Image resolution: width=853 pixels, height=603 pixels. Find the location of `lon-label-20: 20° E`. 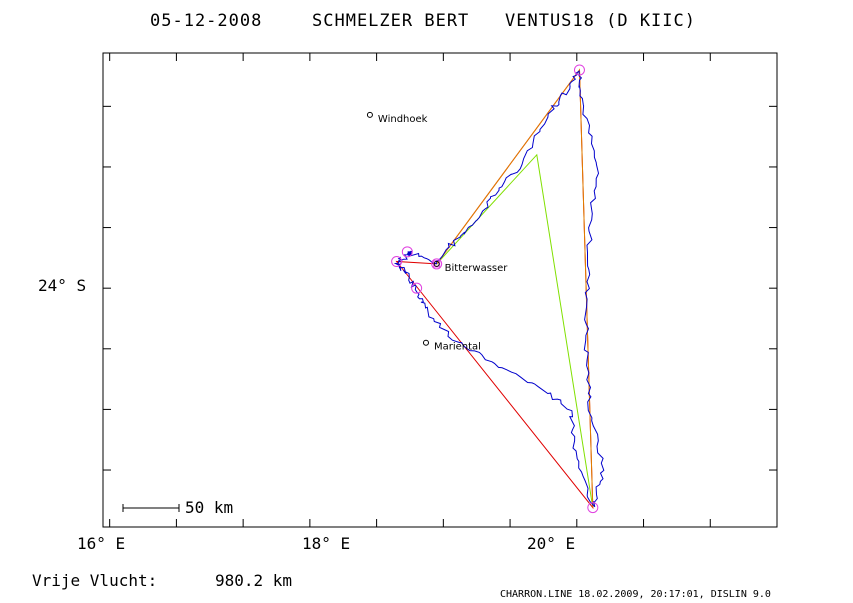

lon-label-20: 20° E is located at coordinates (551, 543).